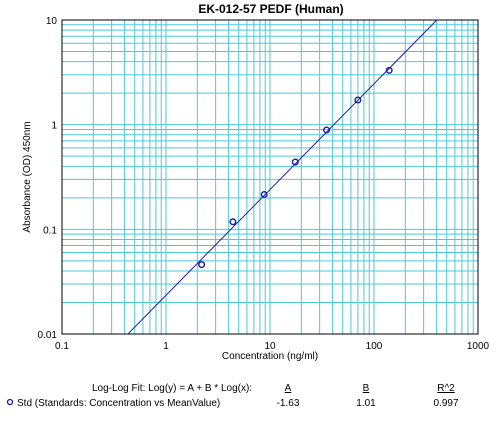 The image size is (500, 422). Describe the element at coordinates (374, 346) in the screenshot. I see `x-tick-label: 100` at that location.